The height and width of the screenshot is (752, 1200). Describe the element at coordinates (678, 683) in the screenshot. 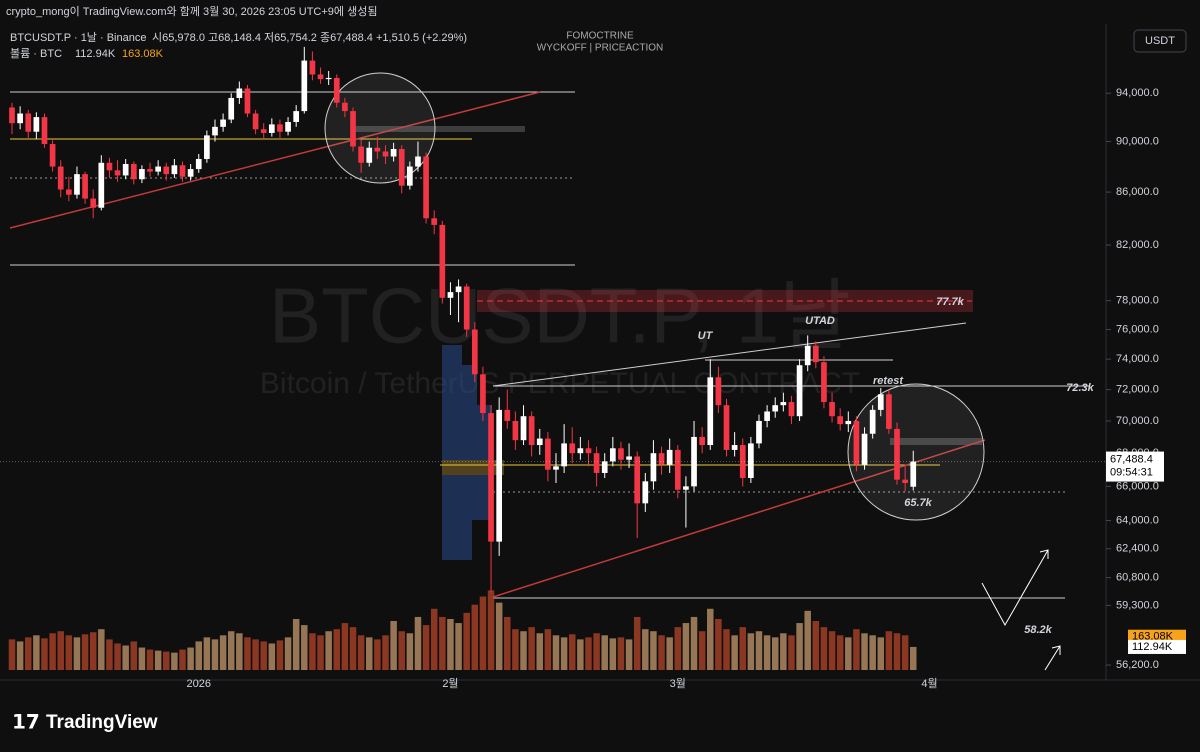

I see `x-tick-label: 3월` at that location.